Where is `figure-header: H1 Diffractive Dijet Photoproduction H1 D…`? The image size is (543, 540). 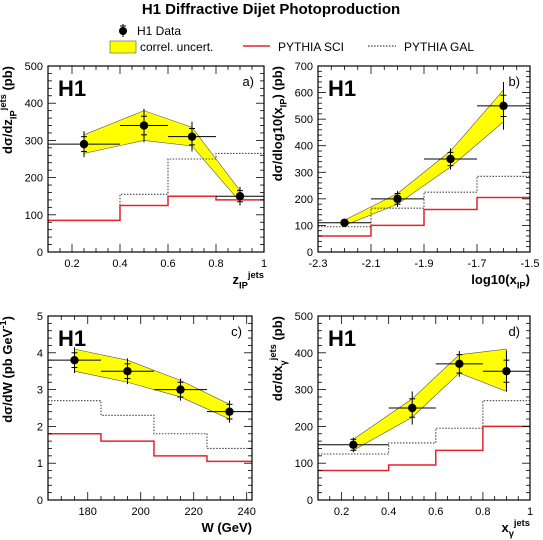 figure-header: H1 Diffractive Dijet Photoproduction H1 D… is located at coordinates (291, 27).